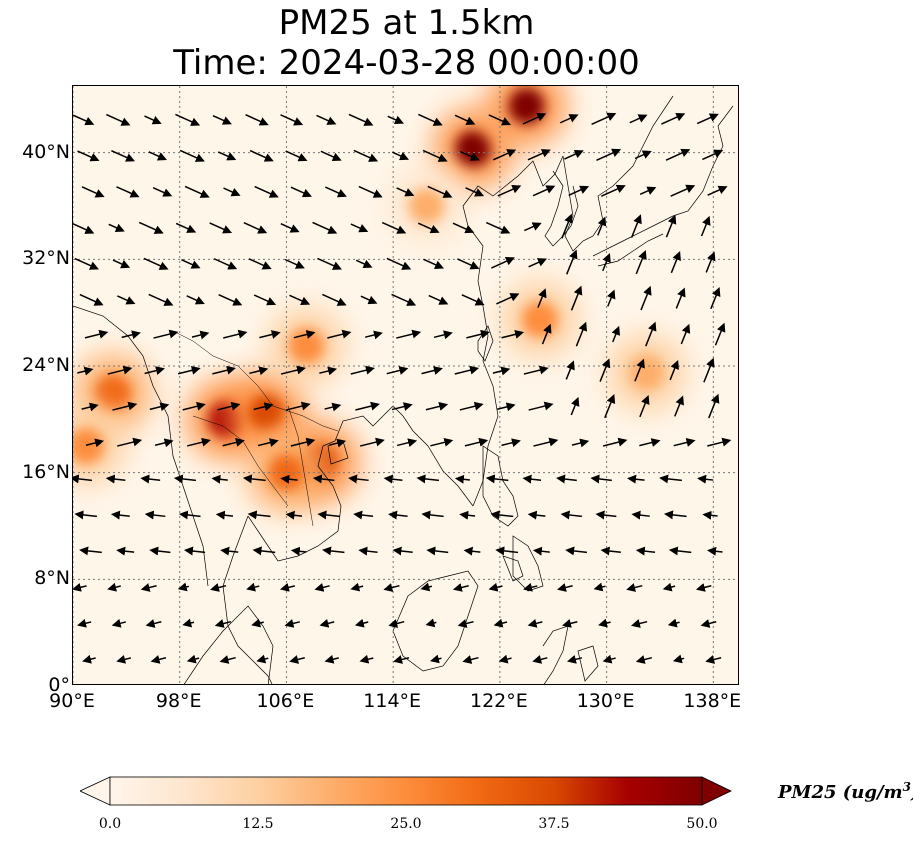 The image size is (913, 843). What do you see at coordinates (845, 791) in the screenshot?
I see `colorbar-label: PM25 (ug/m3)` at bounding box center [845, 791].